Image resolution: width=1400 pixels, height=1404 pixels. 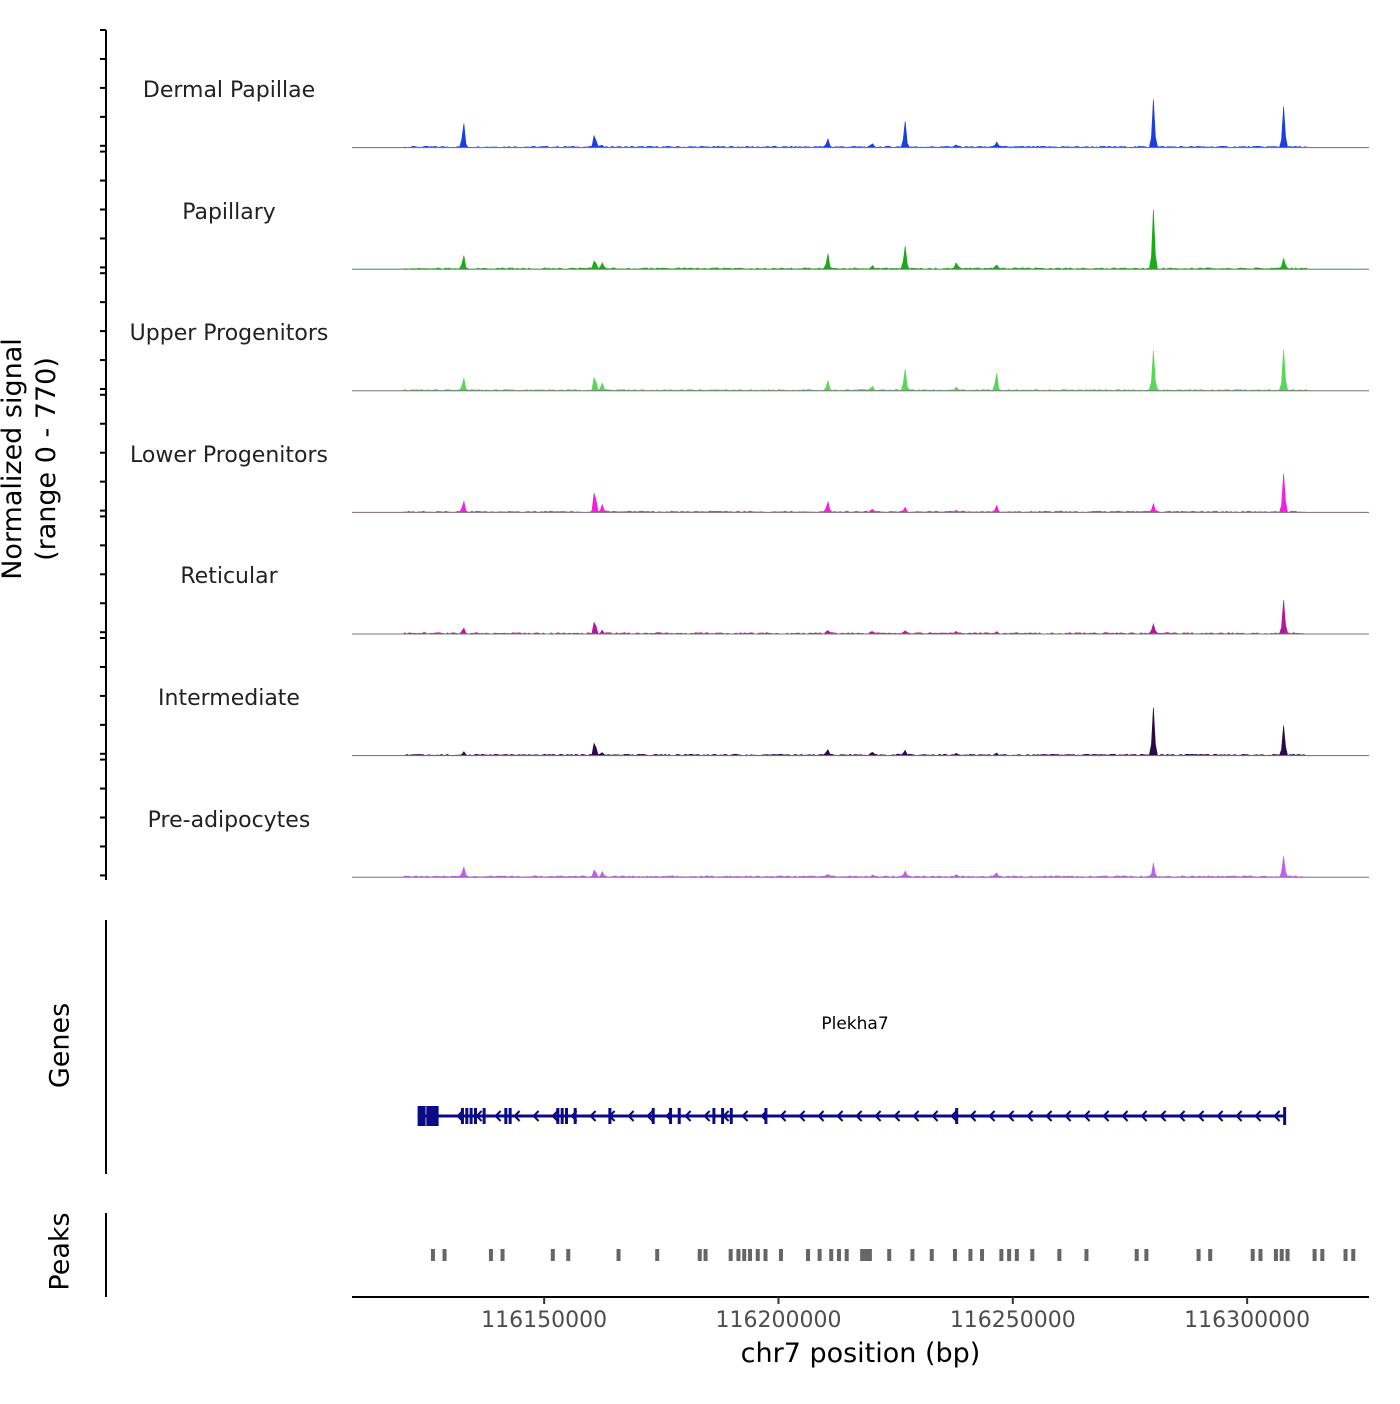 What do you see at coordinates (778, 1320) in the screenshot?
I see `x-tick-label: 116200000` at bounding box center [778, 1320].